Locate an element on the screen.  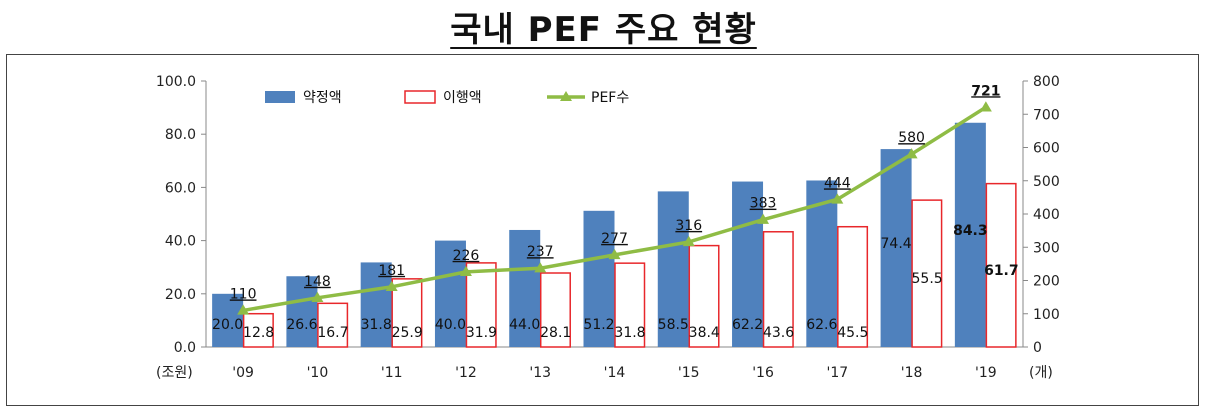
y-right-tick-label: 100 is located at coordinates (1046, 315).